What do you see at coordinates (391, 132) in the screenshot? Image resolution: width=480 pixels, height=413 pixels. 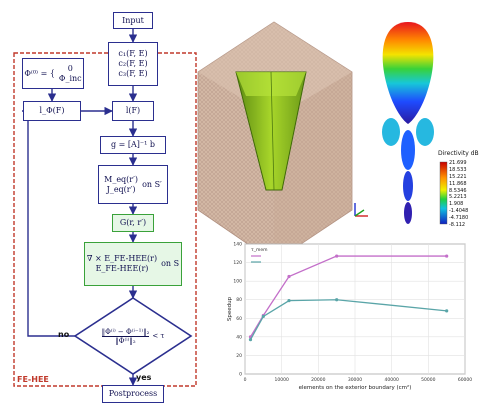 I see `side-lobe-left` at bounding box center [391, 132].